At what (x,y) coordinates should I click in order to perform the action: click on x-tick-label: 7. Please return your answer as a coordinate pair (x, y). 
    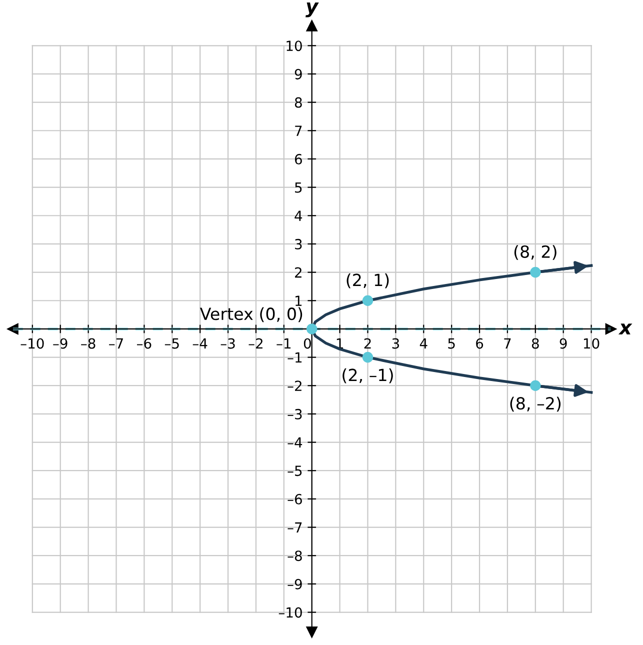
    Looking at the image, I should click on (507, 343).